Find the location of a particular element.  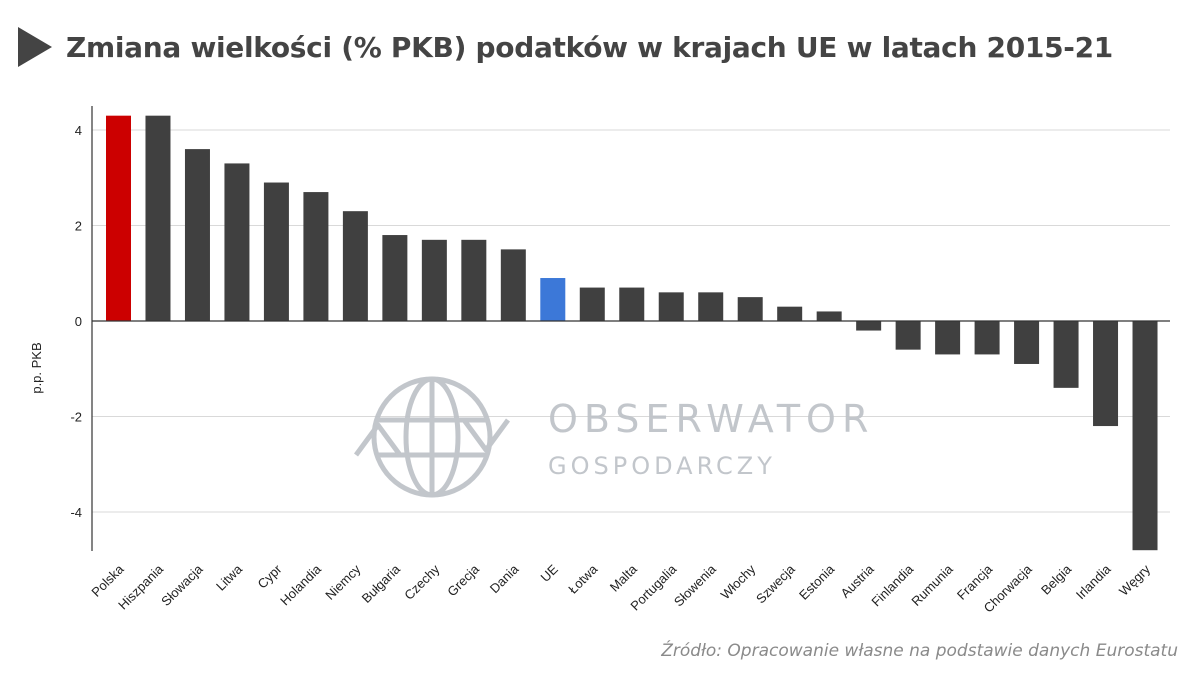

x-tick-label: Rumunia is located at coordinates (932, 585).